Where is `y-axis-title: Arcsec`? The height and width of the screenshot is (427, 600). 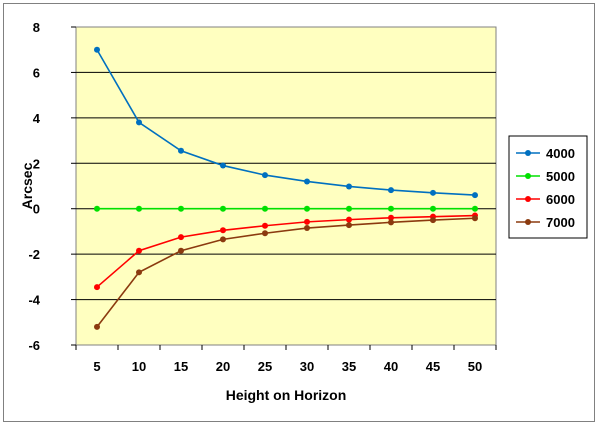
y-axis-title: Arcsec is located at coordinates (27, 185).